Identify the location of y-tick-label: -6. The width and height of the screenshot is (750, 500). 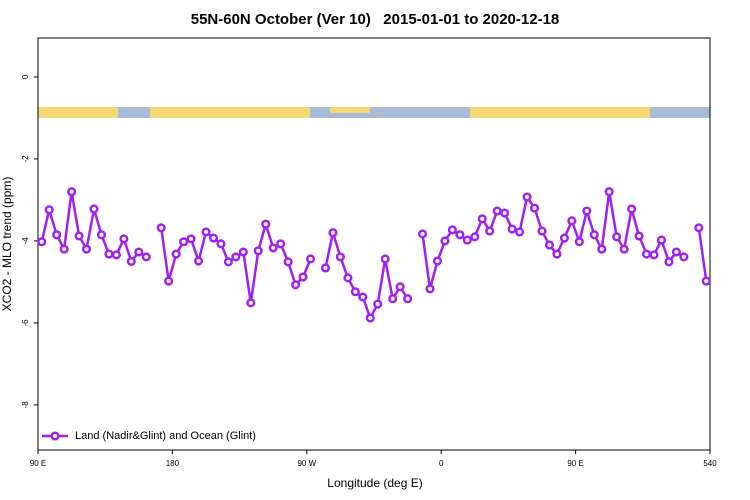
(25, 323).